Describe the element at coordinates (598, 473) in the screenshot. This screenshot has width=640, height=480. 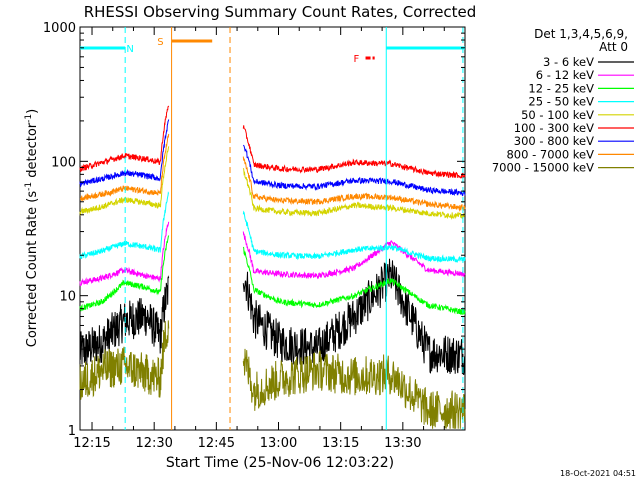
I see `generation-timestamp: 18-Oct-2021 04:51` at that location.